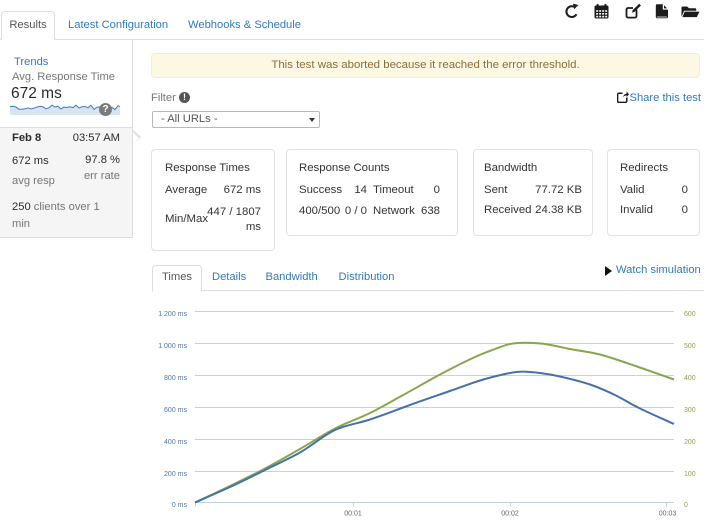 The height and width of the screenshot is (526, 720). What do you see at coordinates (690, 442) in the screenshot?
I see `svg-text: 200` at bounding box center [690, 442].